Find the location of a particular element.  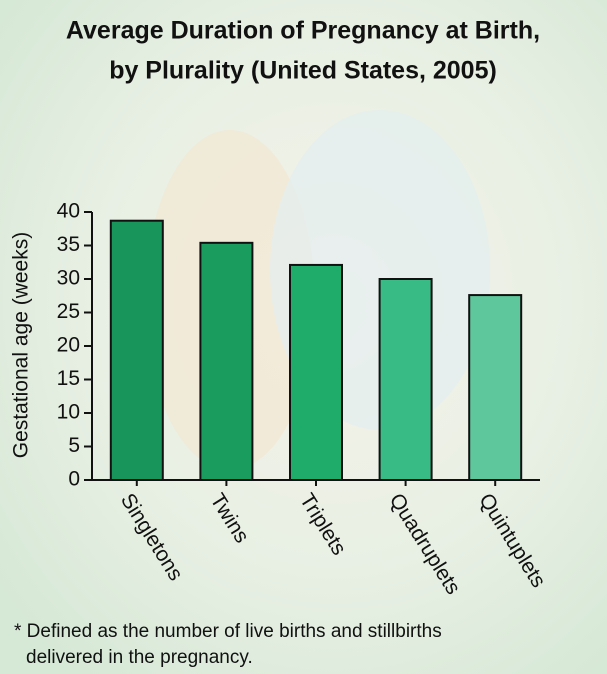

footnote: delivered in the pregnancy. is located at coordinates (139, 657).